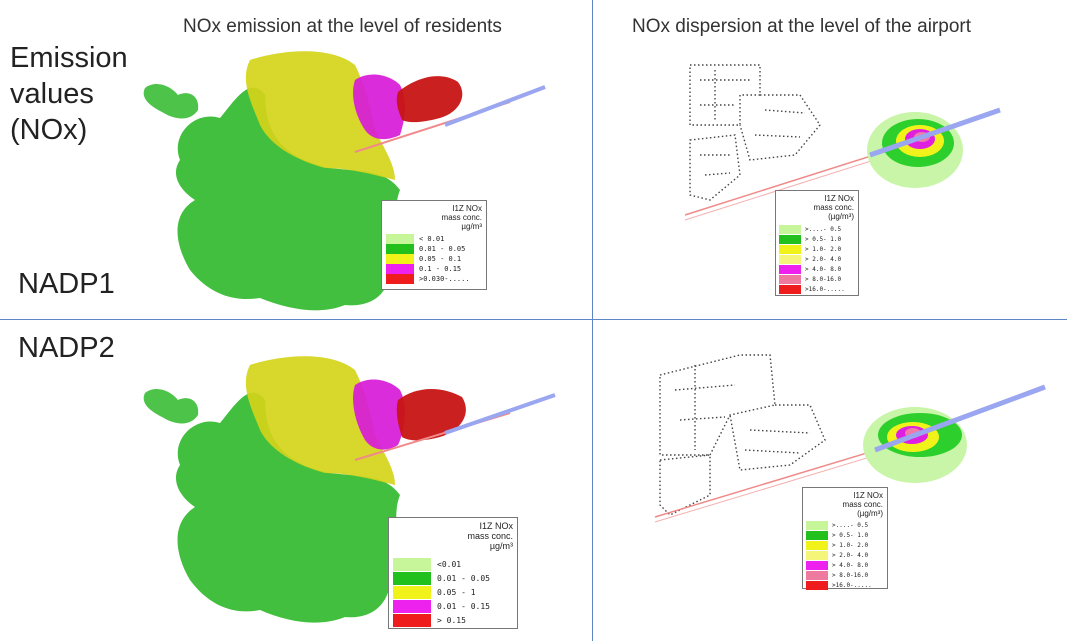  I want to click on legend-item: 0.05 - 1, so click(455, 592).